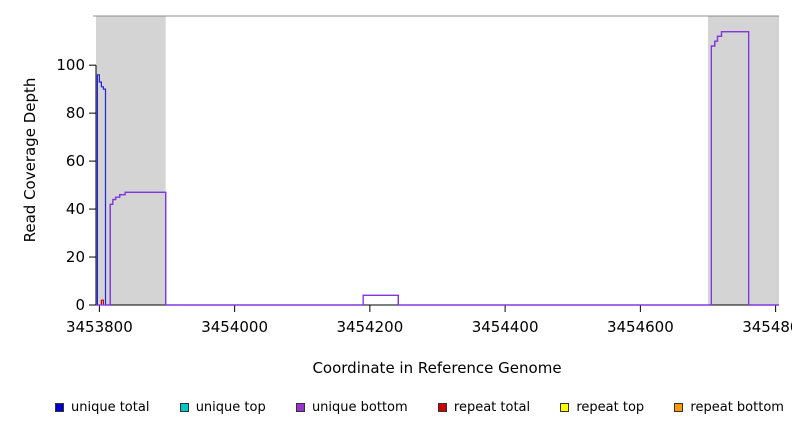 The image size is (792, 432). What do you see at coordinates (80, 305) in the screenshot?
I see `y-tick-label: 0` at bounding box center [80, 305].